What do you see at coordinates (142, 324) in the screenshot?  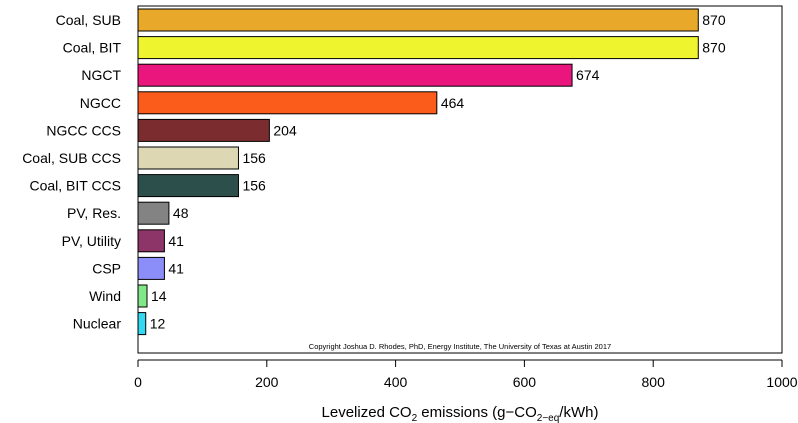 I see `bar-nuclear` at bounding box center [142, 324].